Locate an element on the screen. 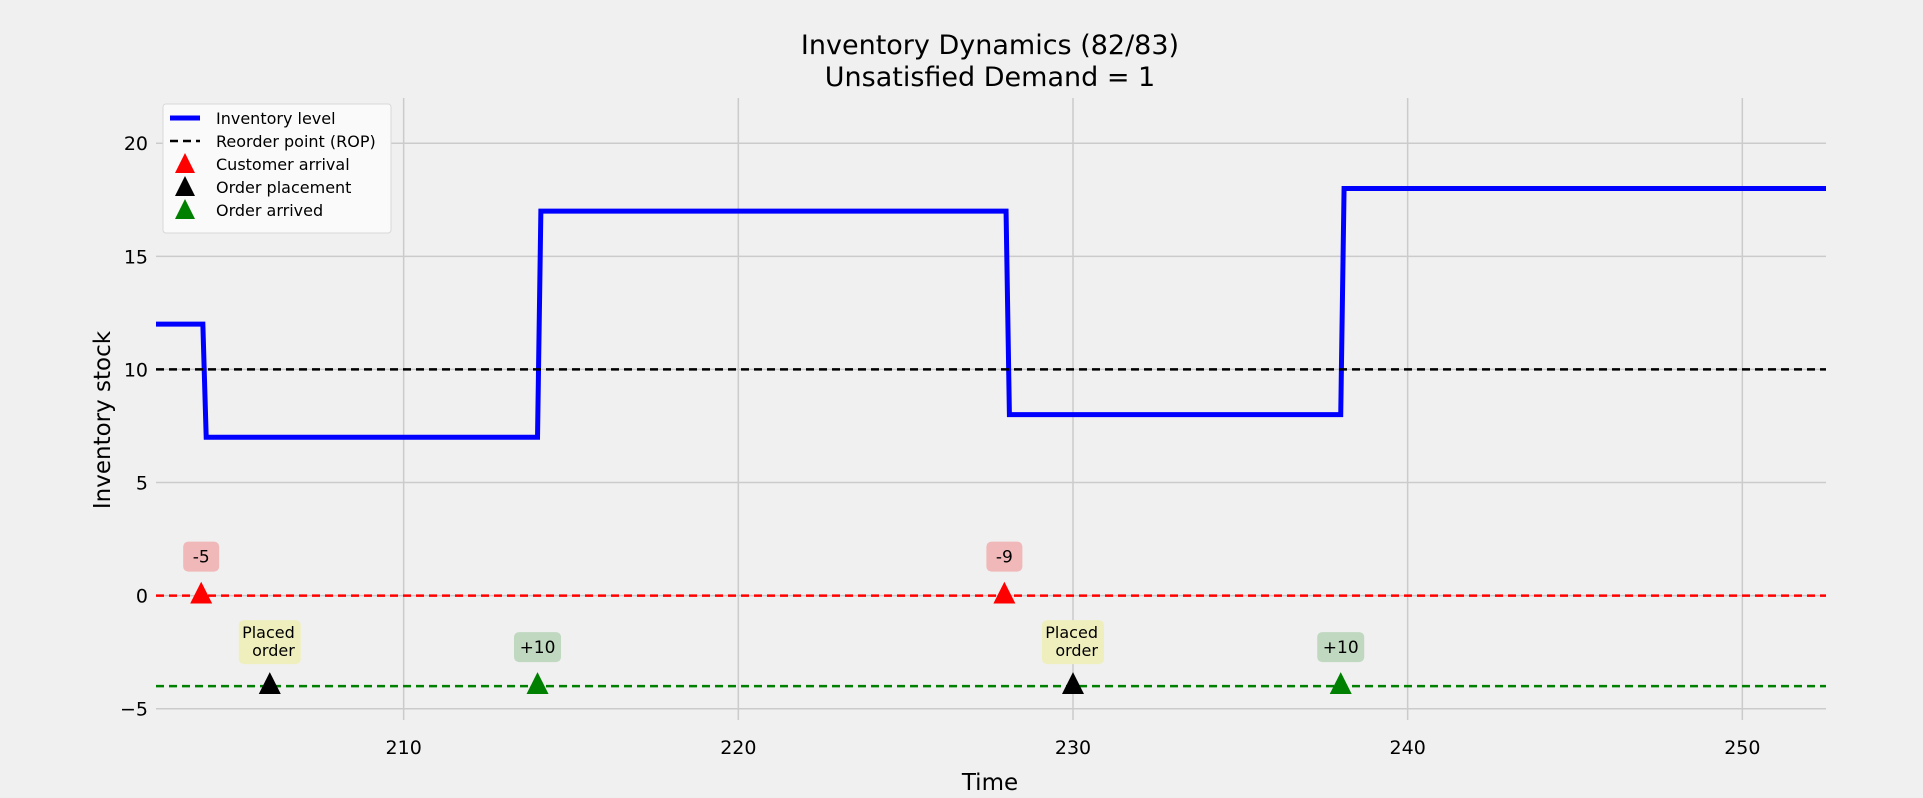  annotation-line: -5 is located at coordinates (201, 558).